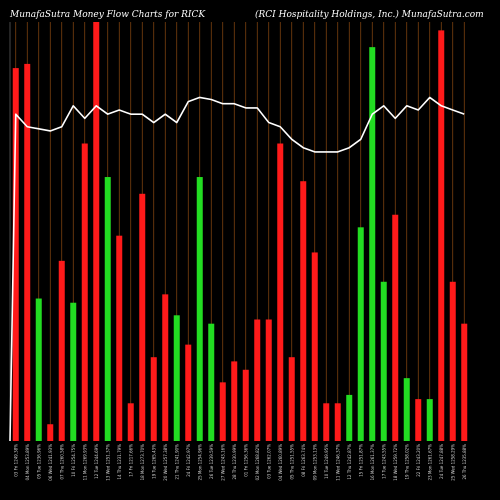  What do you see at coordinates (303, 460) in the screenshot?
I see `x-tick-label: 08 Fri 1263.74%` at bounding box center [303, 460].